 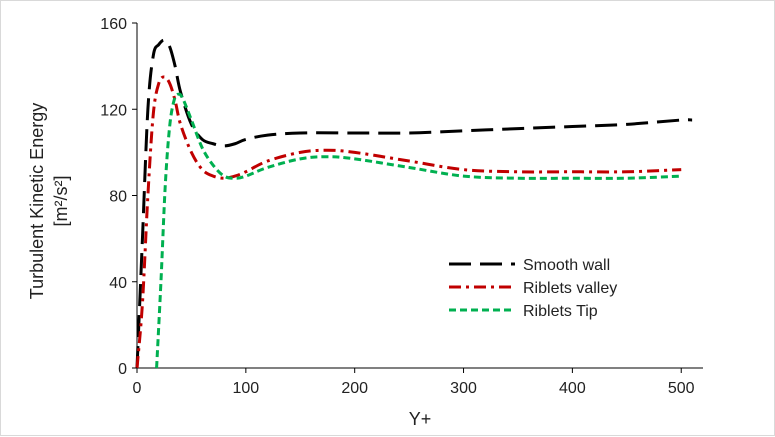 What do you see at coordinates (566, 265) in the screenshot?
I see `legend-label-1: Smooth wall` at bounding box center [566, 265].